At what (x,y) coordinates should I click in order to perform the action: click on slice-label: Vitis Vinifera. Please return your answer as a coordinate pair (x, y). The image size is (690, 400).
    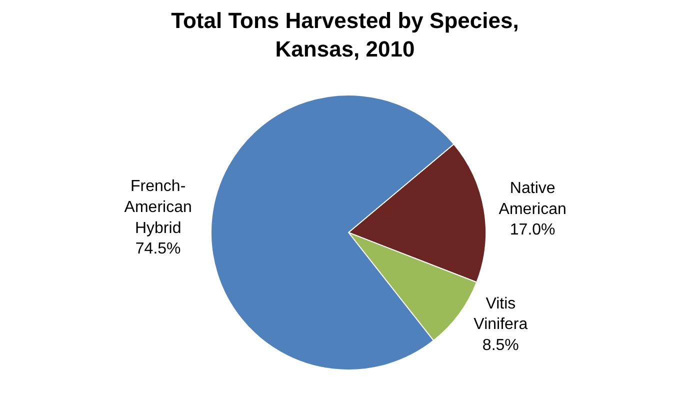
    Looking at the image, I should click on (501, 314).